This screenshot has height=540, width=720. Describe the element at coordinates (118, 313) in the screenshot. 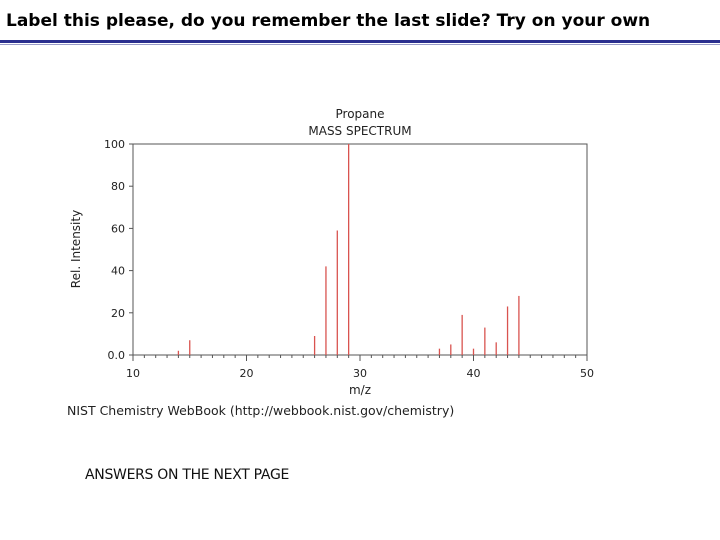

I see `y-tick-label: 20` at that location.